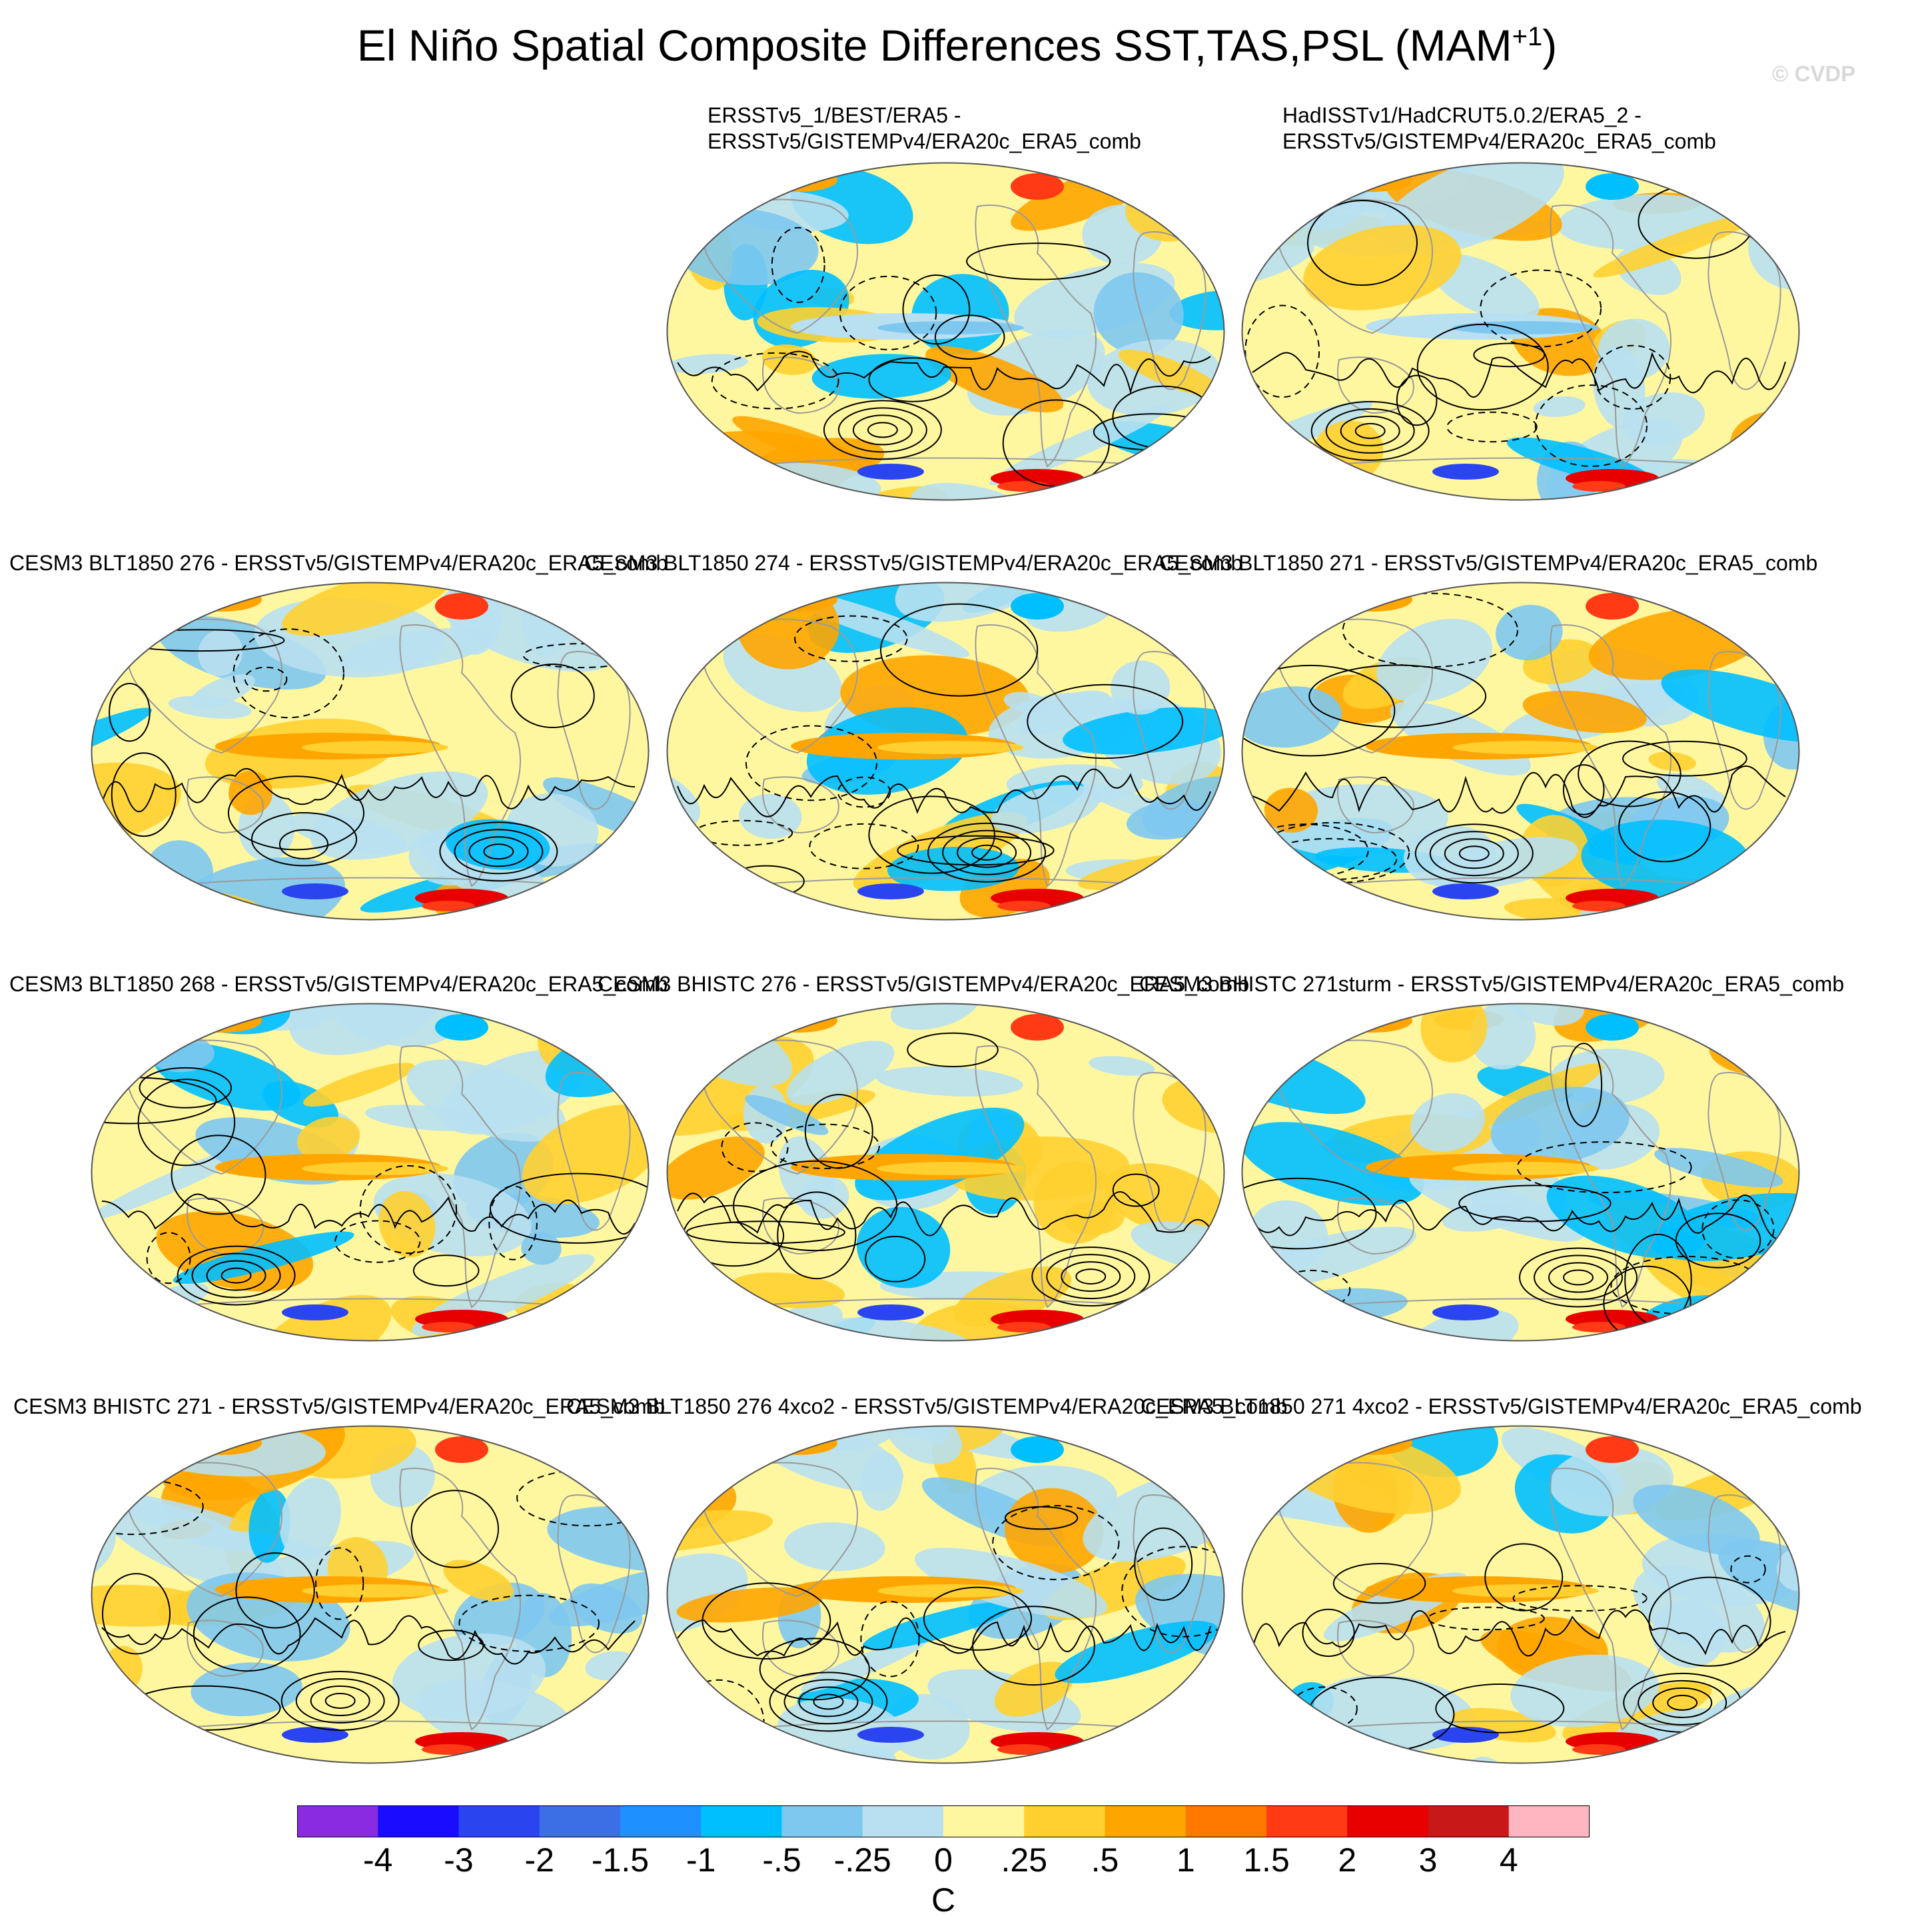  Describe the element at coordinates (1428, 1860) in the screenshot. I see `colorbar-tick-label: 3` at that location.